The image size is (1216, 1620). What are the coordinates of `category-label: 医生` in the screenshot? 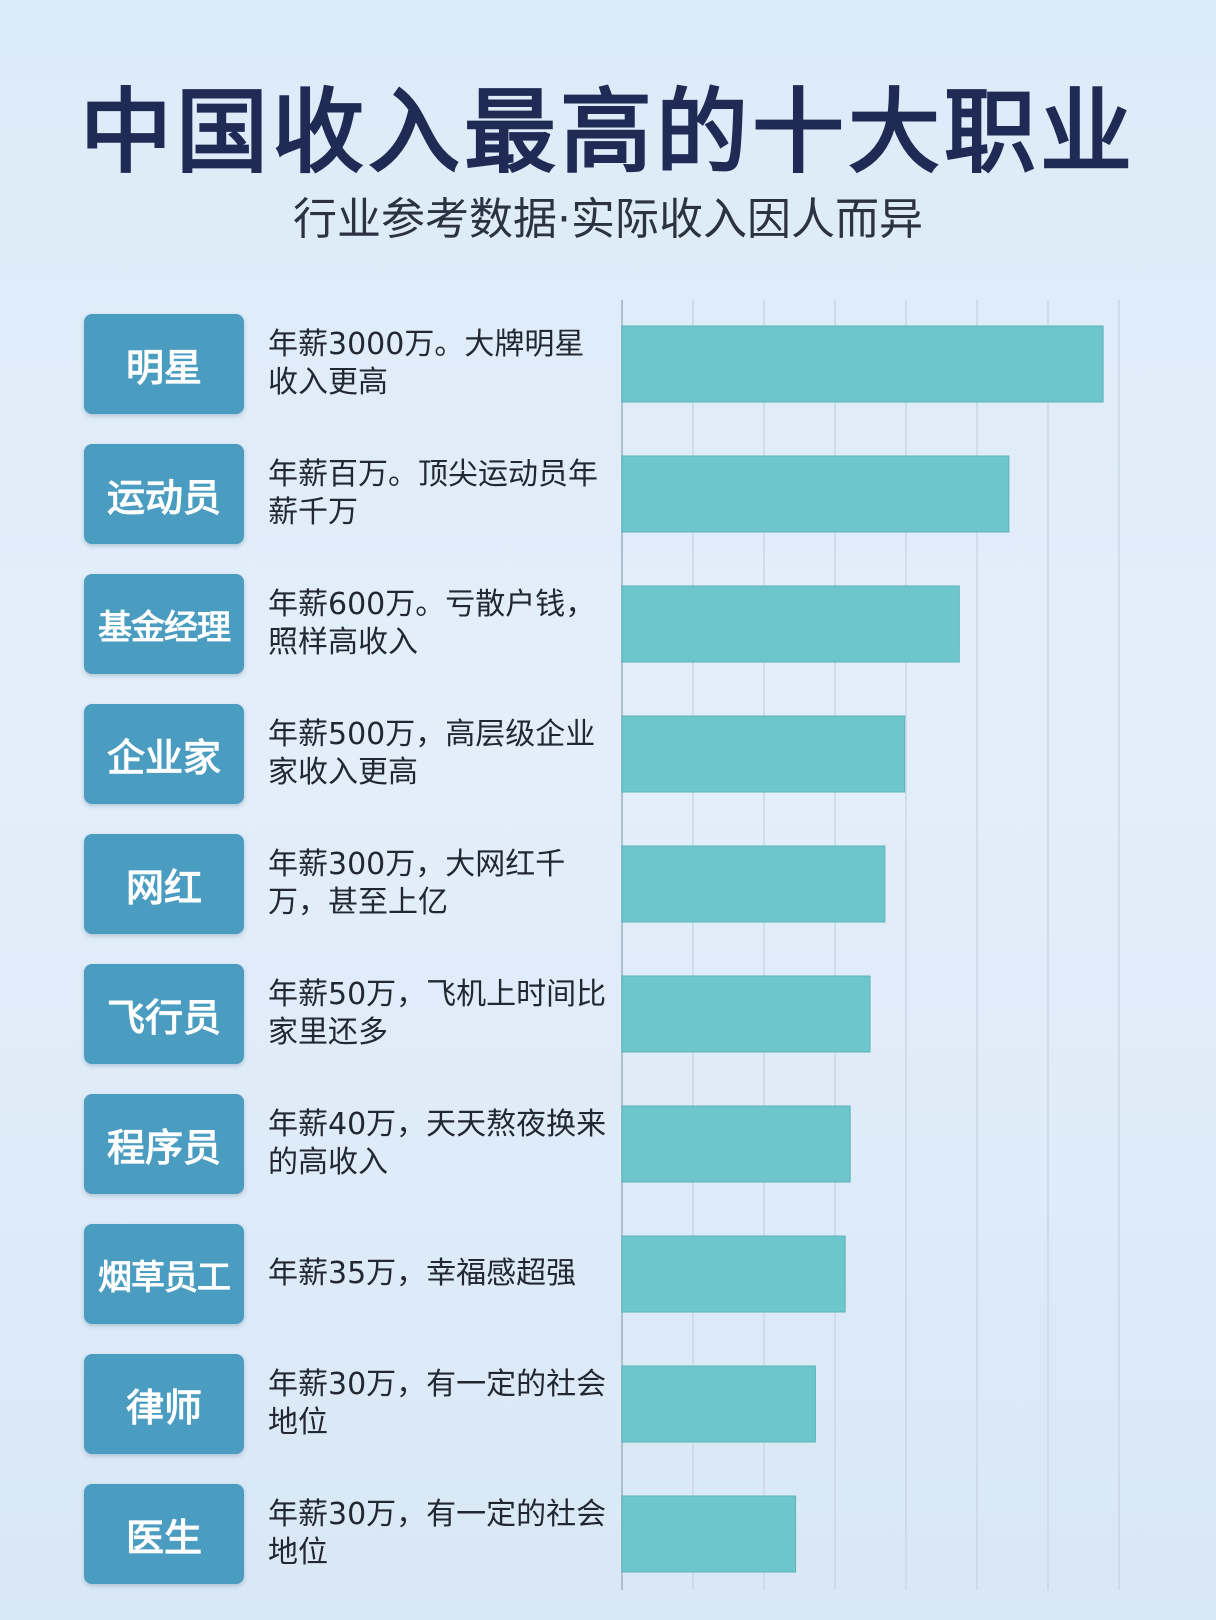 It's located at (164, 1534).